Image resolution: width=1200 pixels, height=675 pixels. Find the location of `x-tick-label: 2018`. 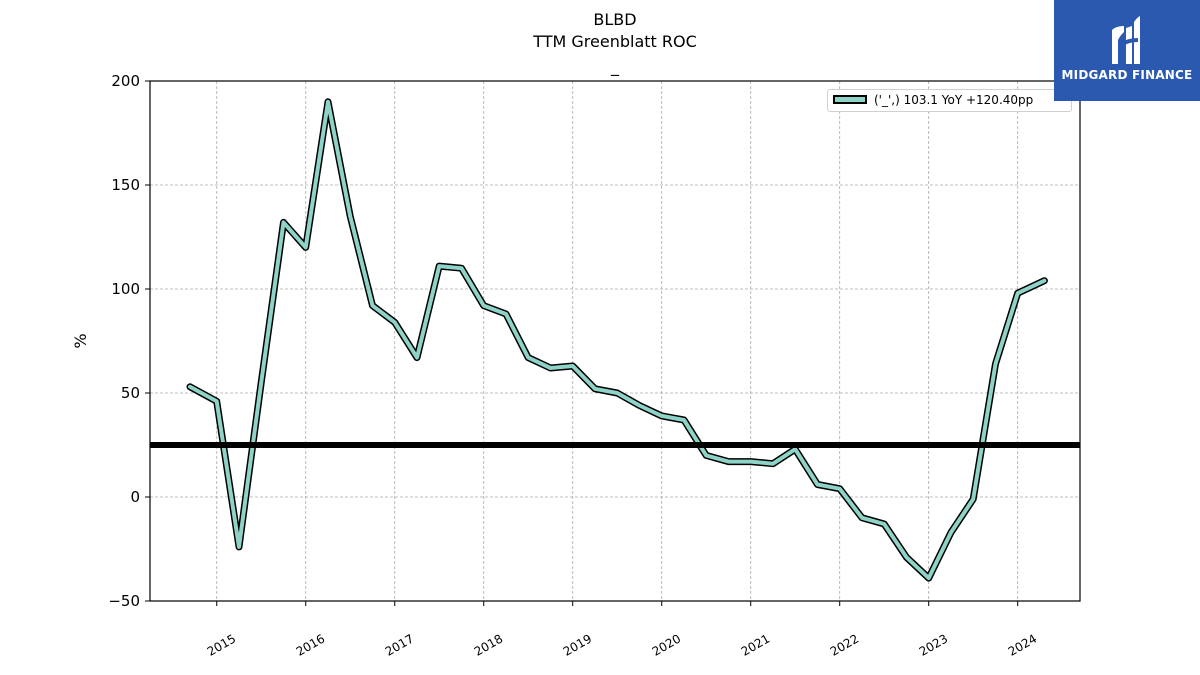

x-tick-label: 2018 is located at coordinates (488, 644).